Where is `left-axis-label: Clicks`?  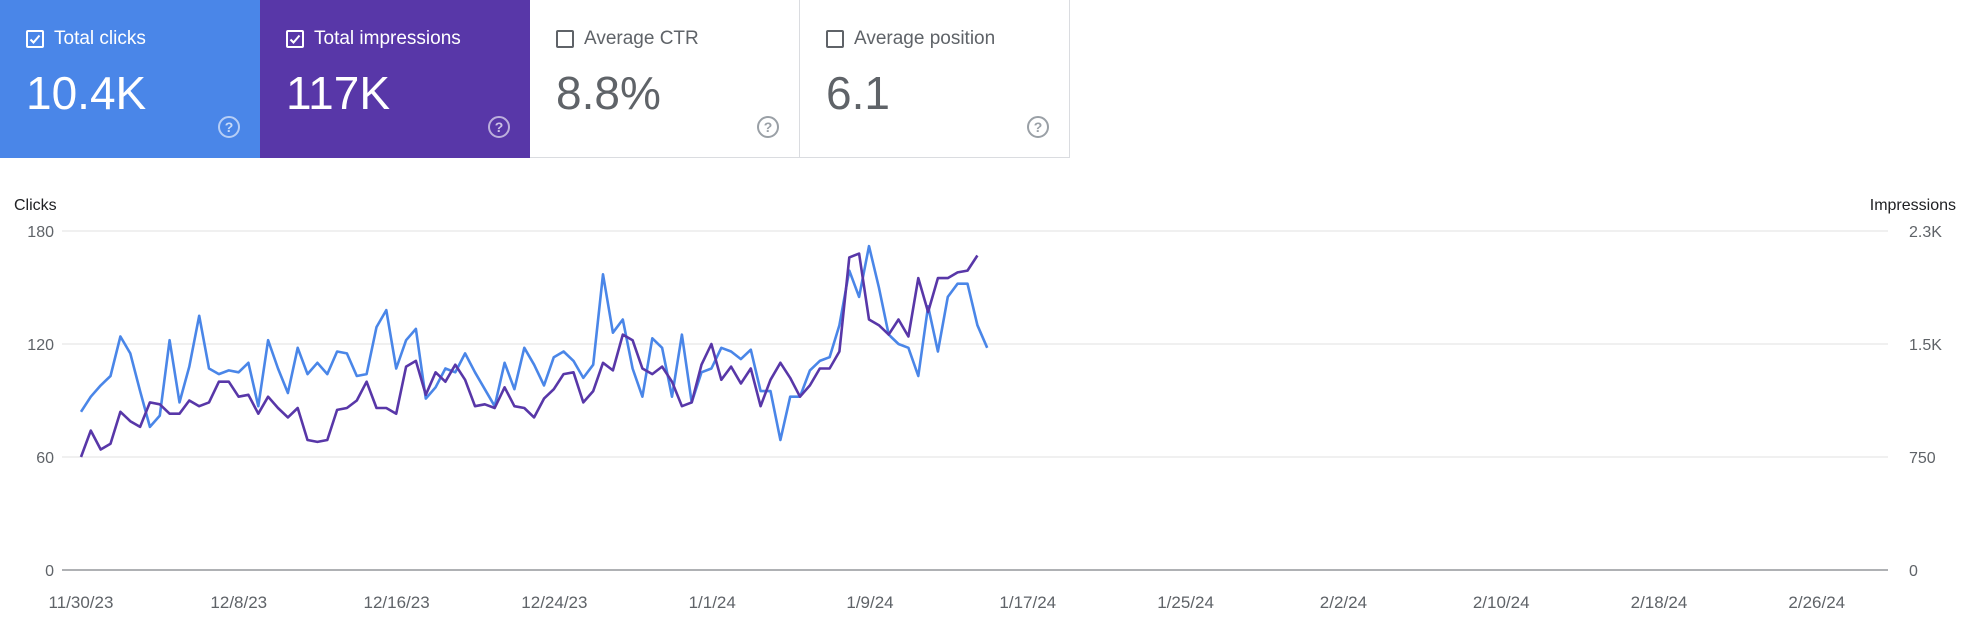 left-axis-label: Clicks is located at coordinates (35, 205).